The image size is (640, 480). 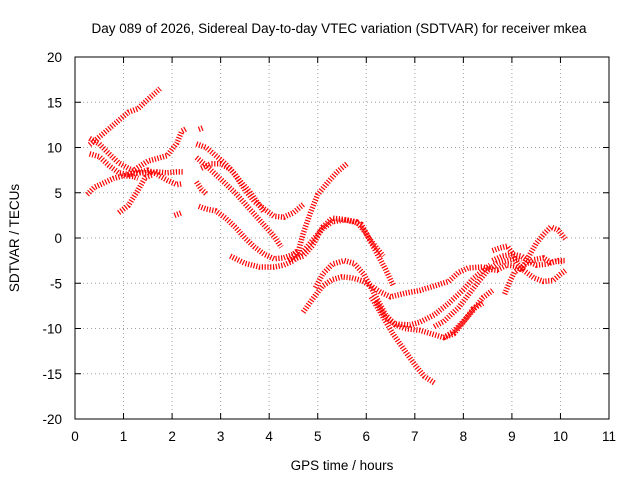 I want to click on x-tick-label: 1, so click(x=124, y=436).